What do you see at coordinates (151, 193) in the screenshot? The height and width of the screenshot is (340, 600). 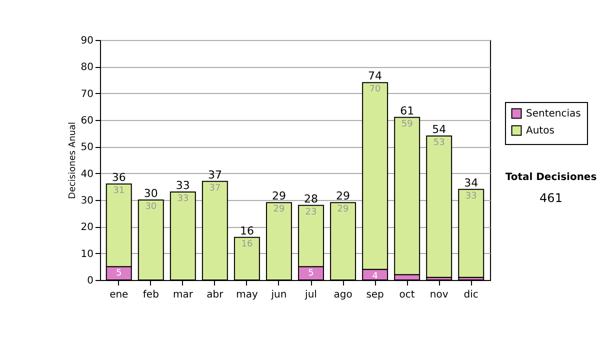 I see `total-label: 30` at bounding box center [151, 193].